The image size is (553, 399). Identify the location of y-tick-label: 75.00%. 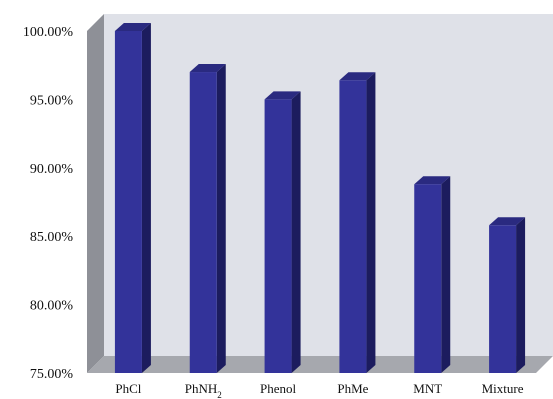
(52, 374).